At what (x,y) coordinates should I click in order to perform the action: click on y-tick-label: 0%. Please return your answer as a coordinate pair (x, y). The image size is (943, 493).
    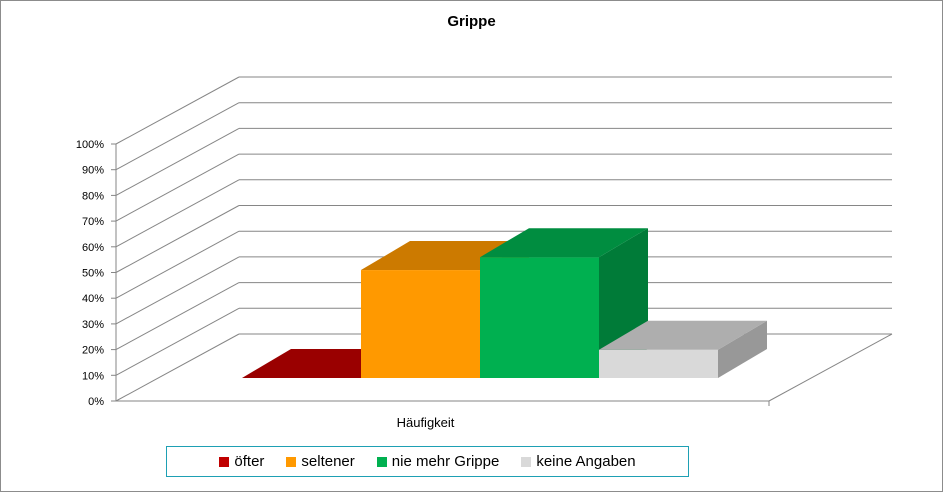
    Looking at the image, I should click on (96, 402).